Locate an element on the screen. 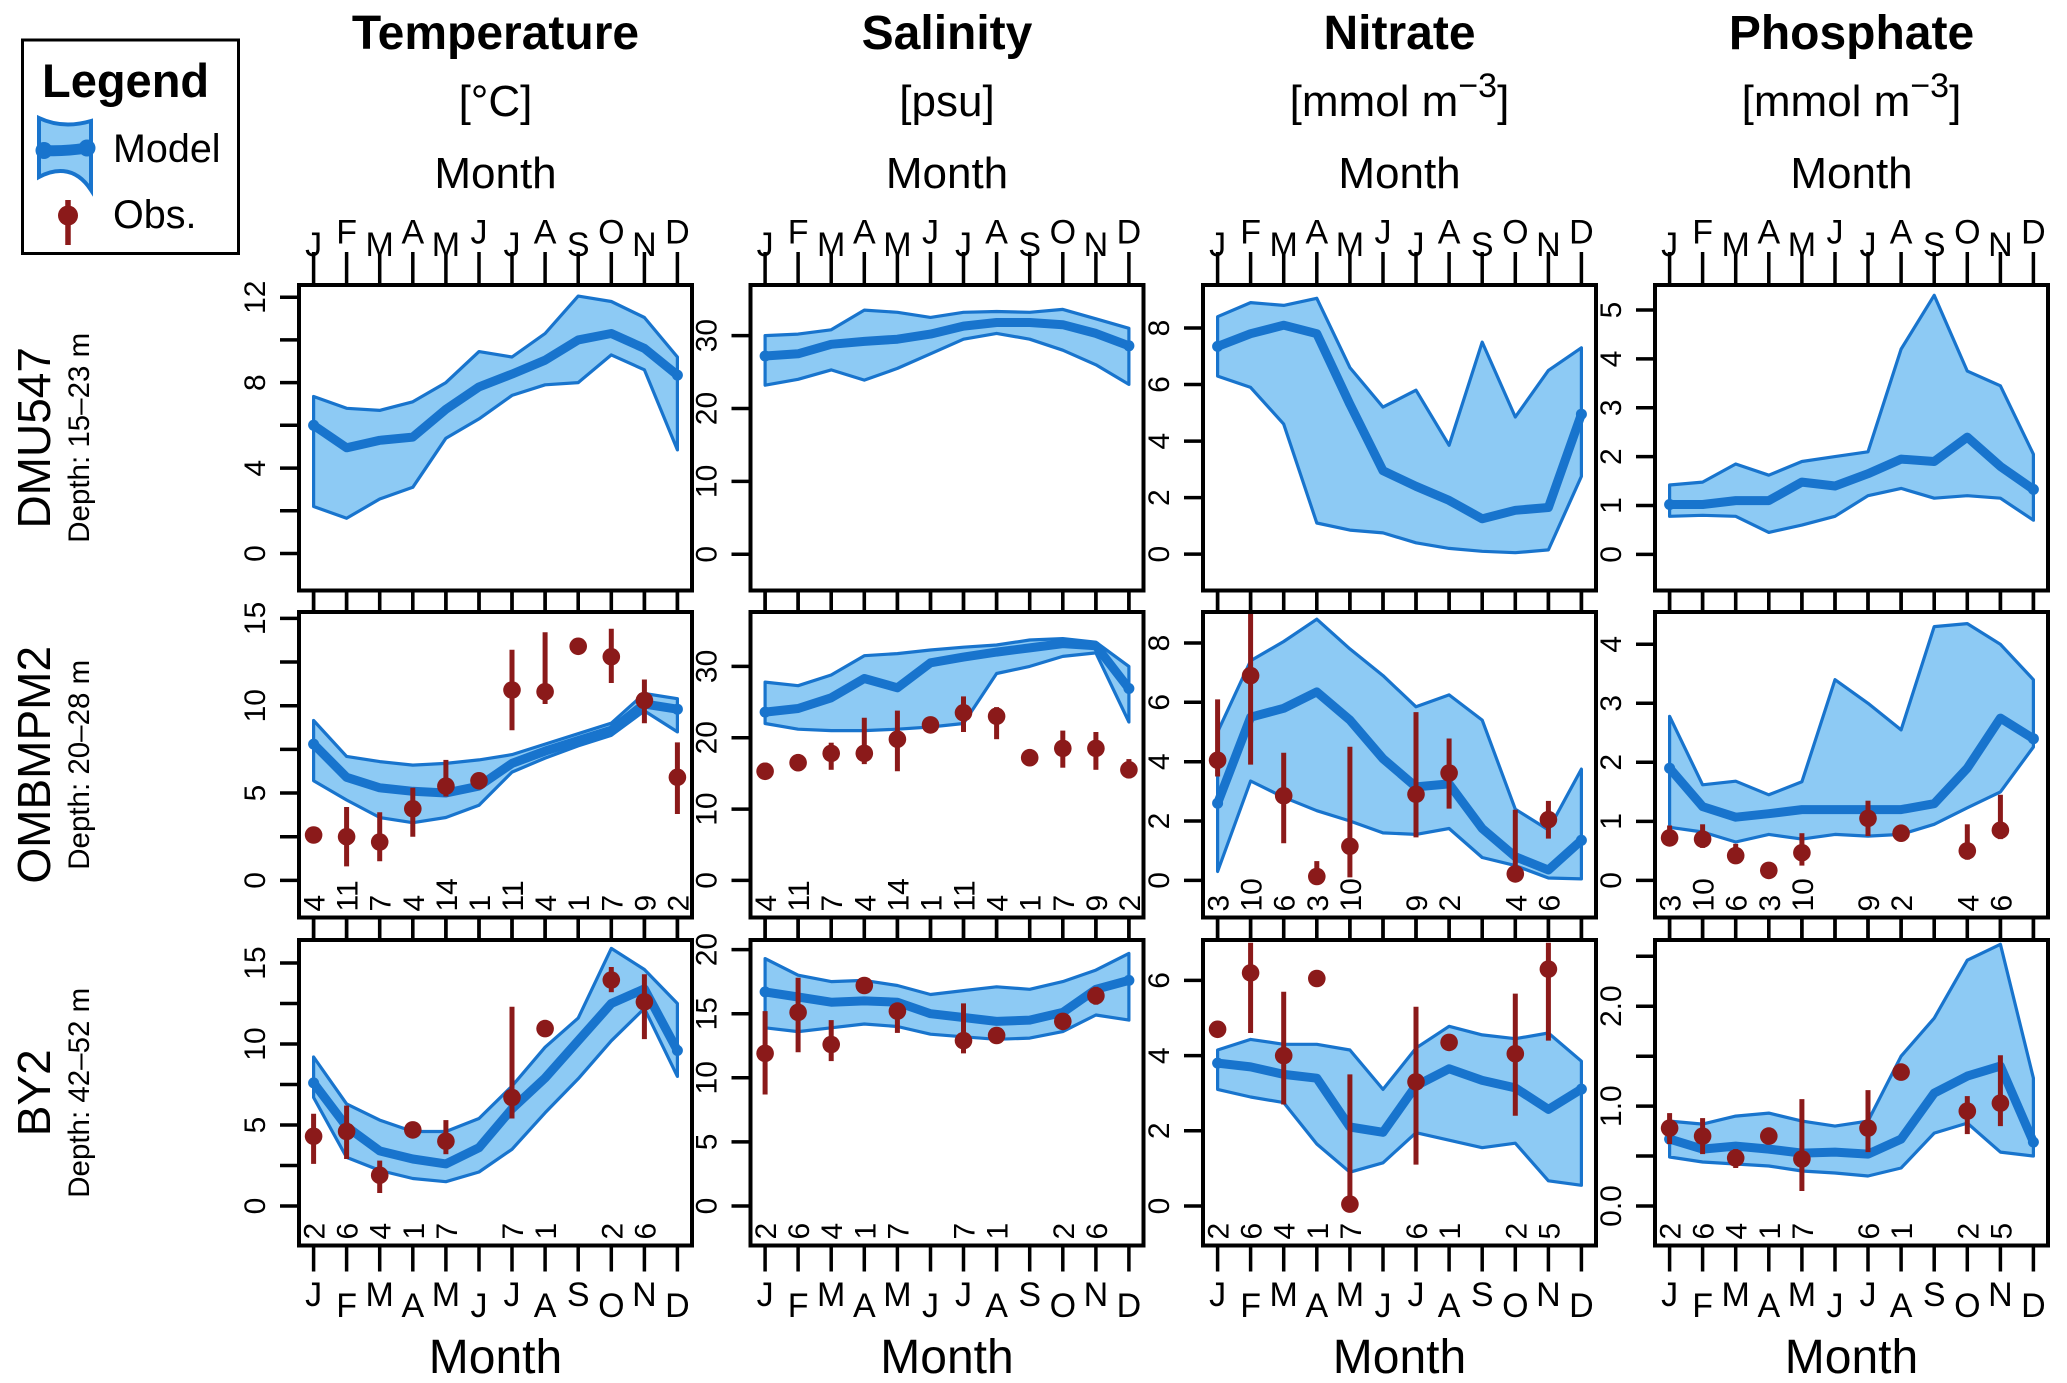 This screenshot has width=2067, height=1383. svg-text: 30 is located at coordinates (707, 666).